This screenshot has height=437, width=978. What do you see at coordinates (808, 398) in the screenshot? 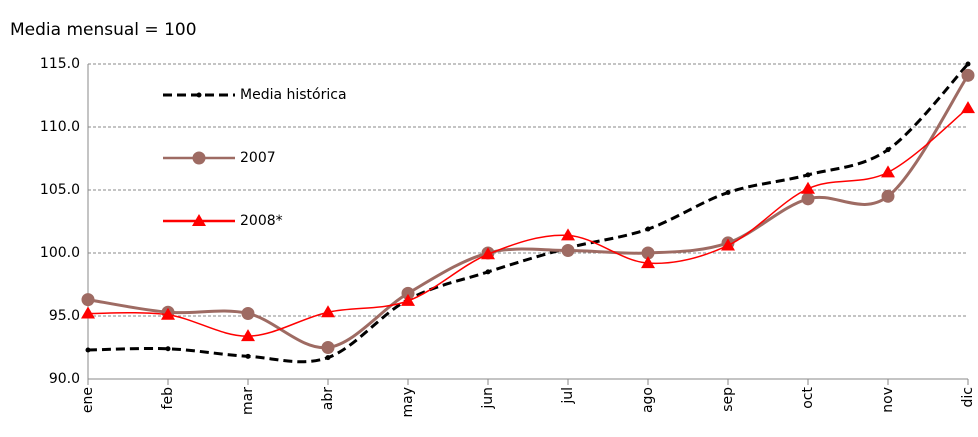
I see `x-tick-label: oct` at bounding box center [808, 398].